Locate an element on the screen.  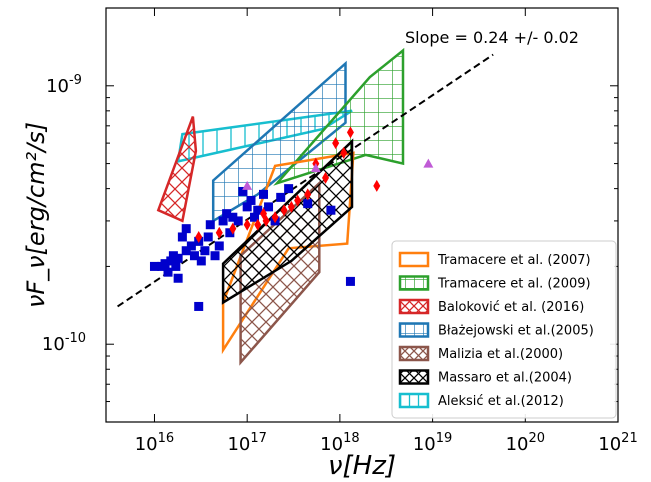
x-tick-label: 1017 is located at coordinates (246, 443).